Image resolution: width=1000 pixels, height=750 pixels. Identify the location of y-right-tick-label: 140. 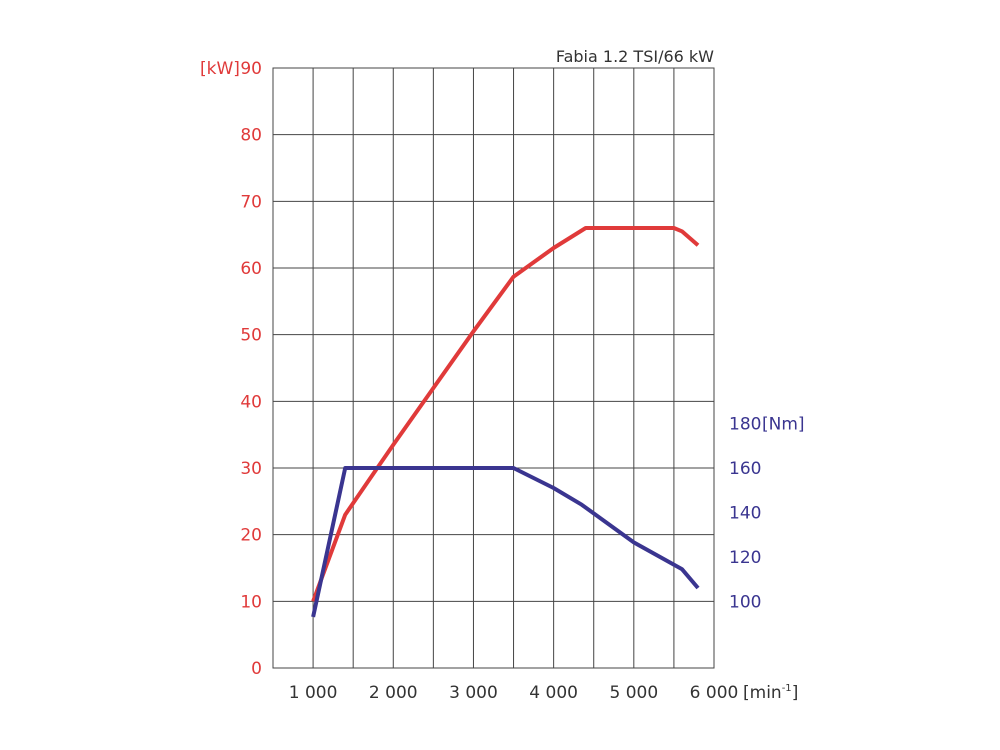
(745, 513).